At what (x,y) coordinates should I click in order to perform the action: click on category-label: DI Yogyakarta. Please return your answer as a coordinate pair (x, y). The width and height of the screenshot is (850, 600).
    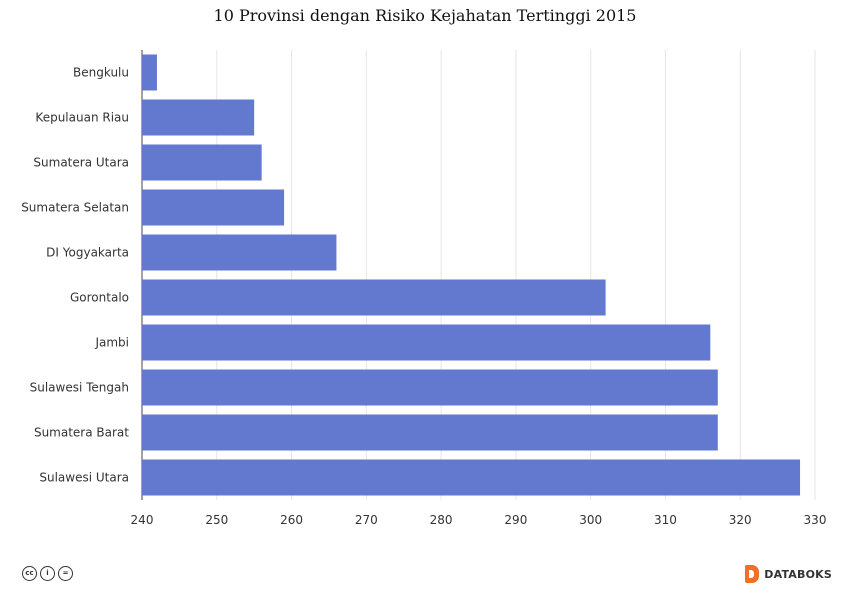
    Looking at the image, I should click on (87, 253).